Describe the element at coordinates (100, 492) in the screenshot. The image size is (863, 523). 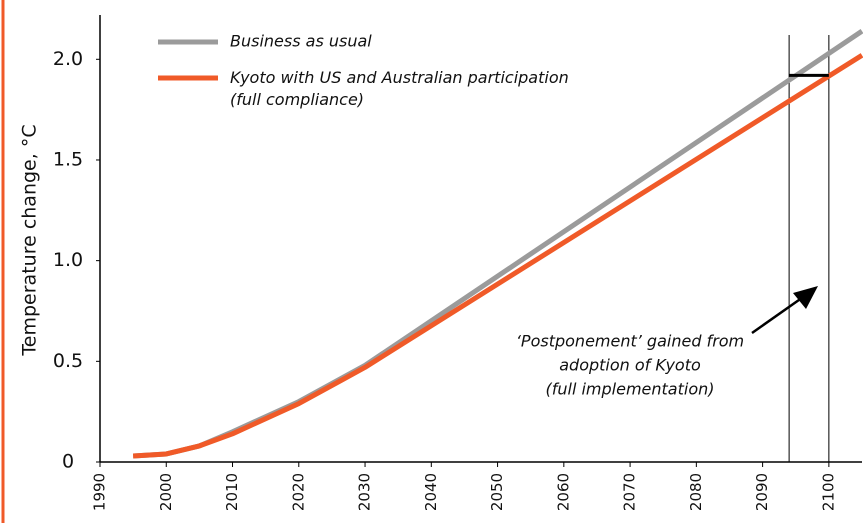
I see `x-tick-label: 1990` at that location.